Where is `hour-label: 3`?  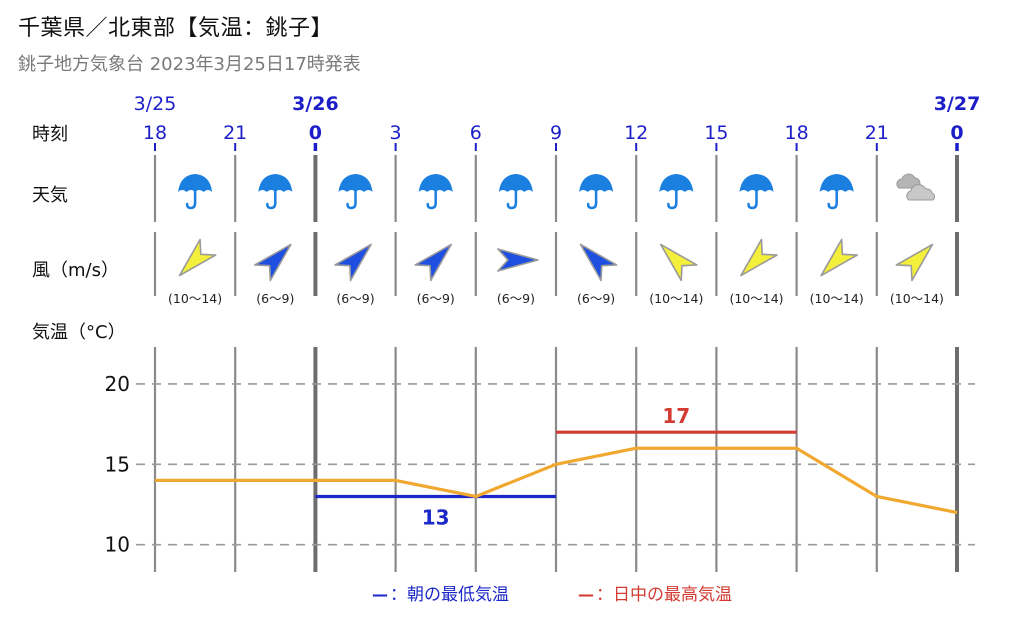
hour-label: 3 is located at coordinates (396, 133).